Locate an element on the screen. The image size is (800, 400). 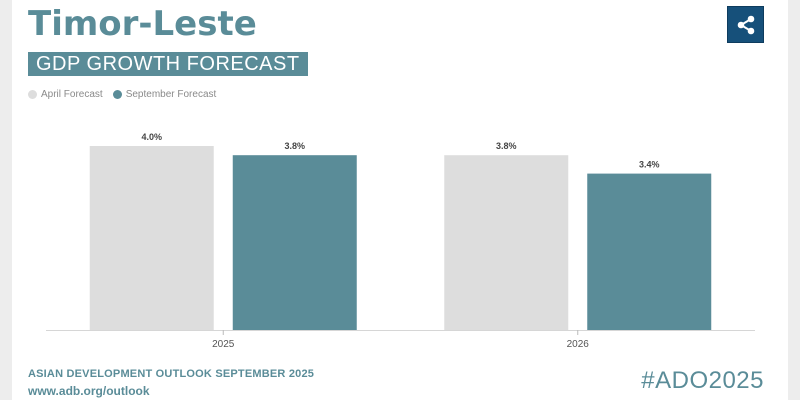
left-edge is located at coordinates (6, 200).